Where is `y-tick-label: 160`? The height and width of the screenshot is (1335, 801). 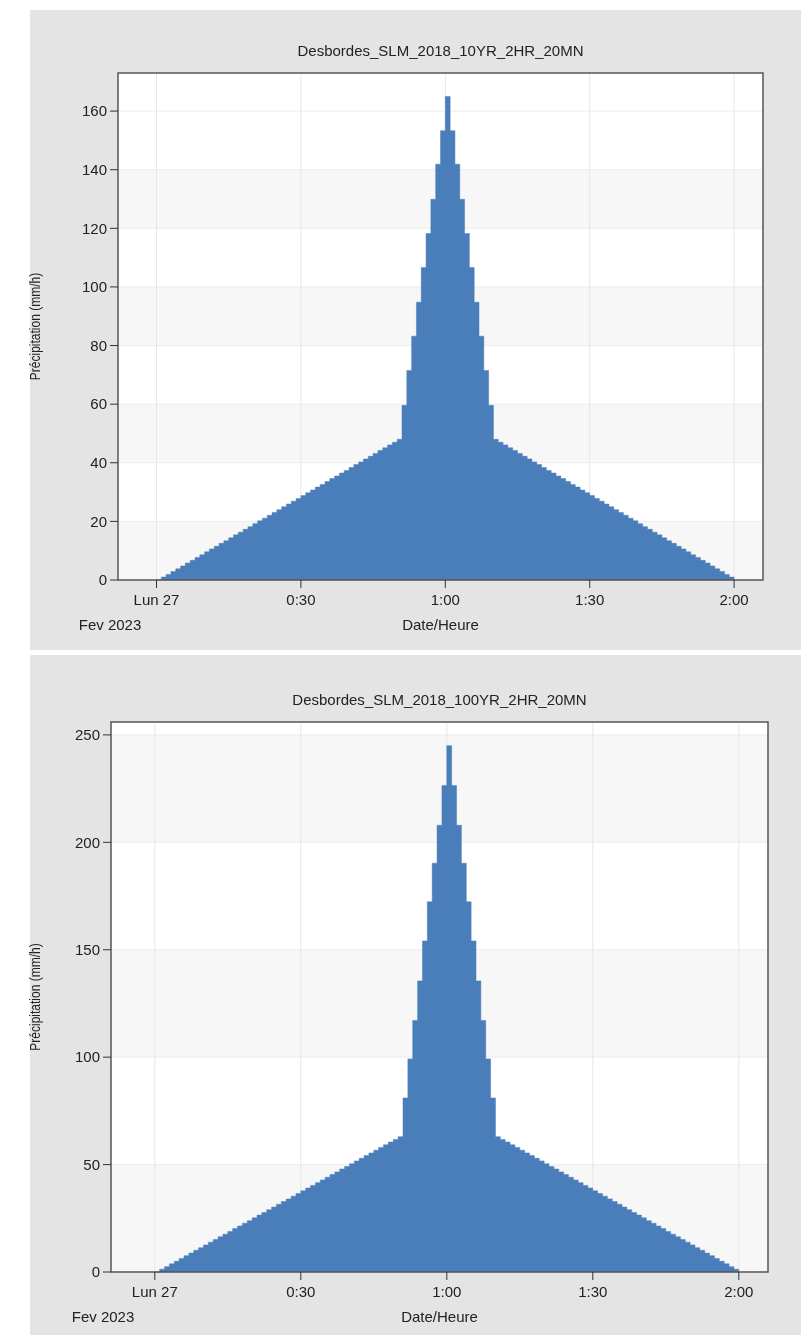
y-tick-label: 160 is located at coordinates (94, 111).